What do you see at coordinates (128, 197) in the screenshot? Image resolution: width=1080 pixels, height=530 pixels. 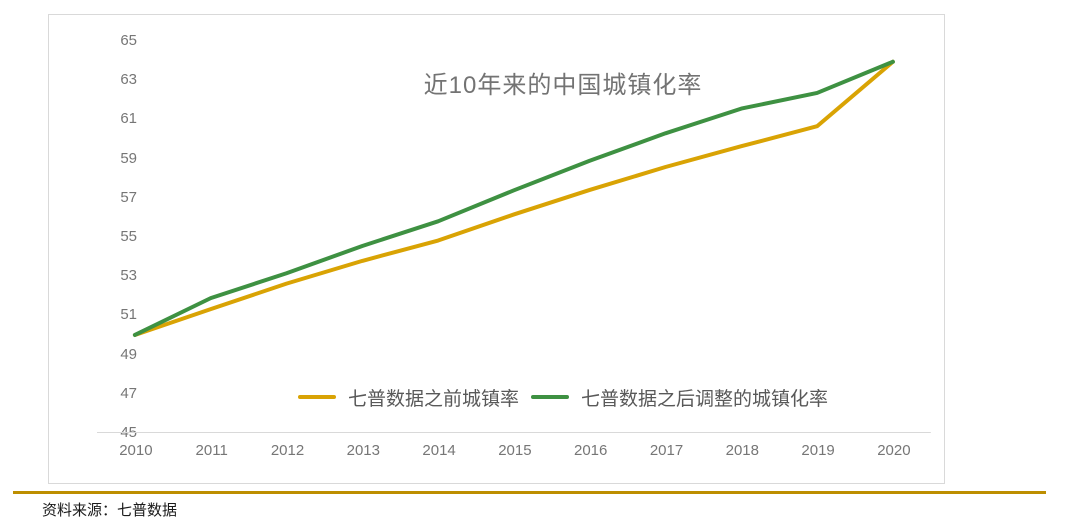 I see `y-axis-tick-label: 57` at bounding box center [128, 197].